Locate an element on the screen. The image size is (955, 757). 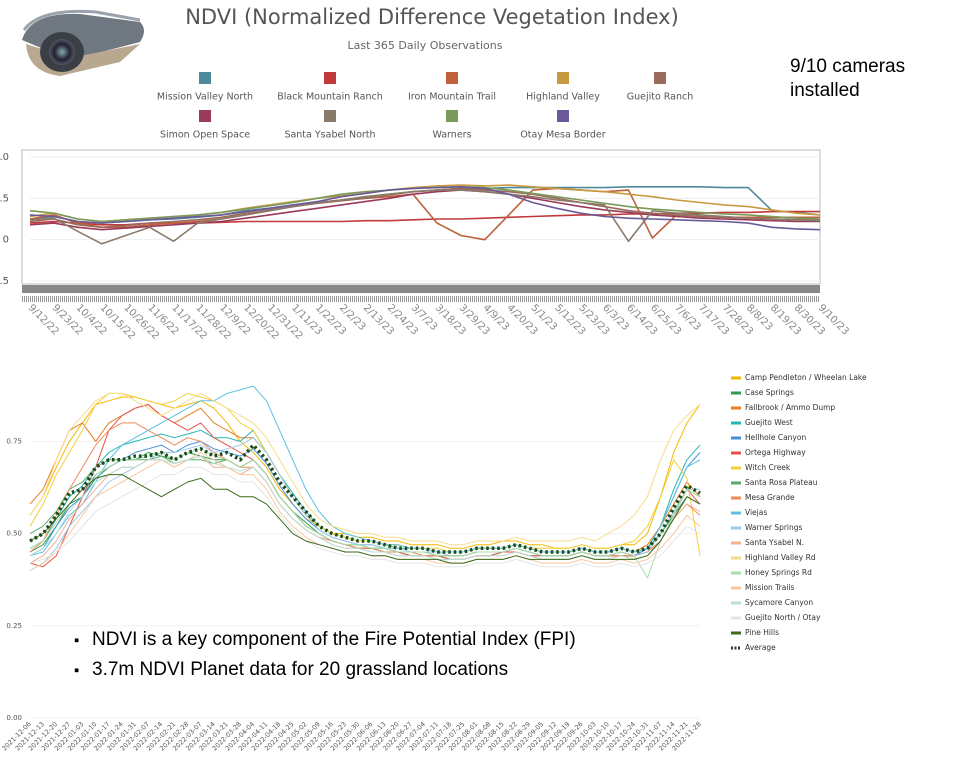
y-tick-label: 0 is located at coordinates (6, 240).